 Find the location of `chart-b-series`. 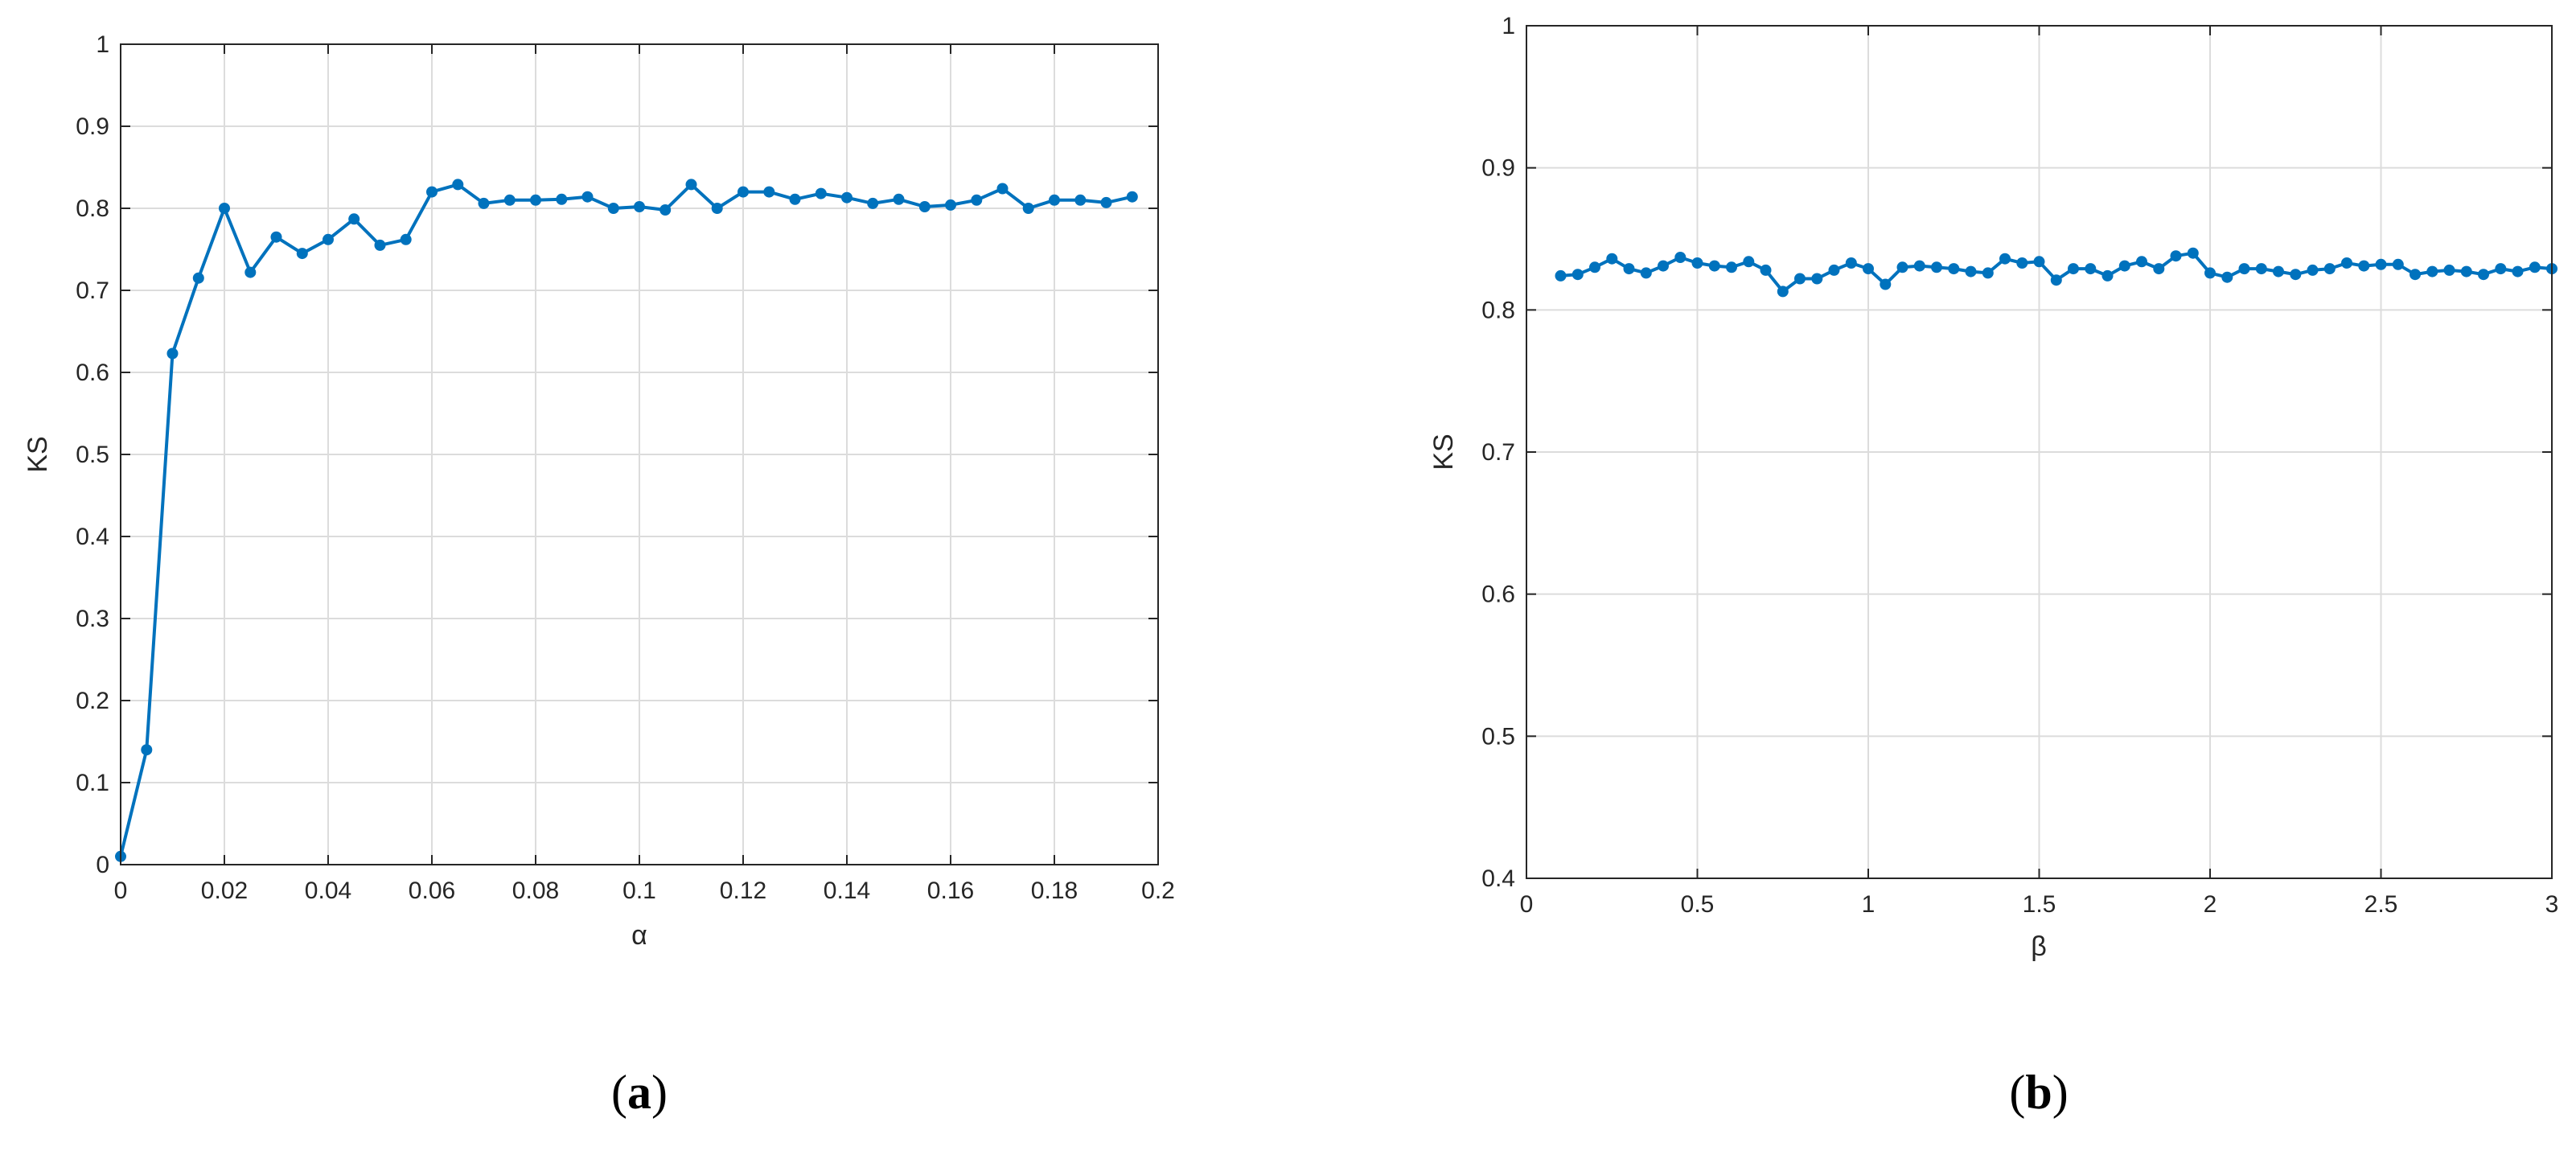

chart-b-series is located at coordinates (2056, 272).